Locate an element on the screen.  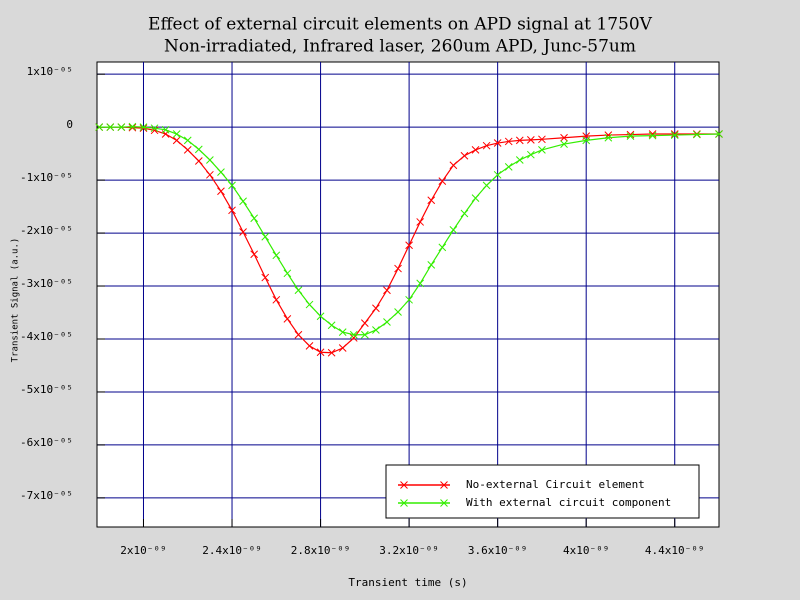
x-tick-label: 4.4x10⁻⁰⁹ is located at coordinates (675, 550).